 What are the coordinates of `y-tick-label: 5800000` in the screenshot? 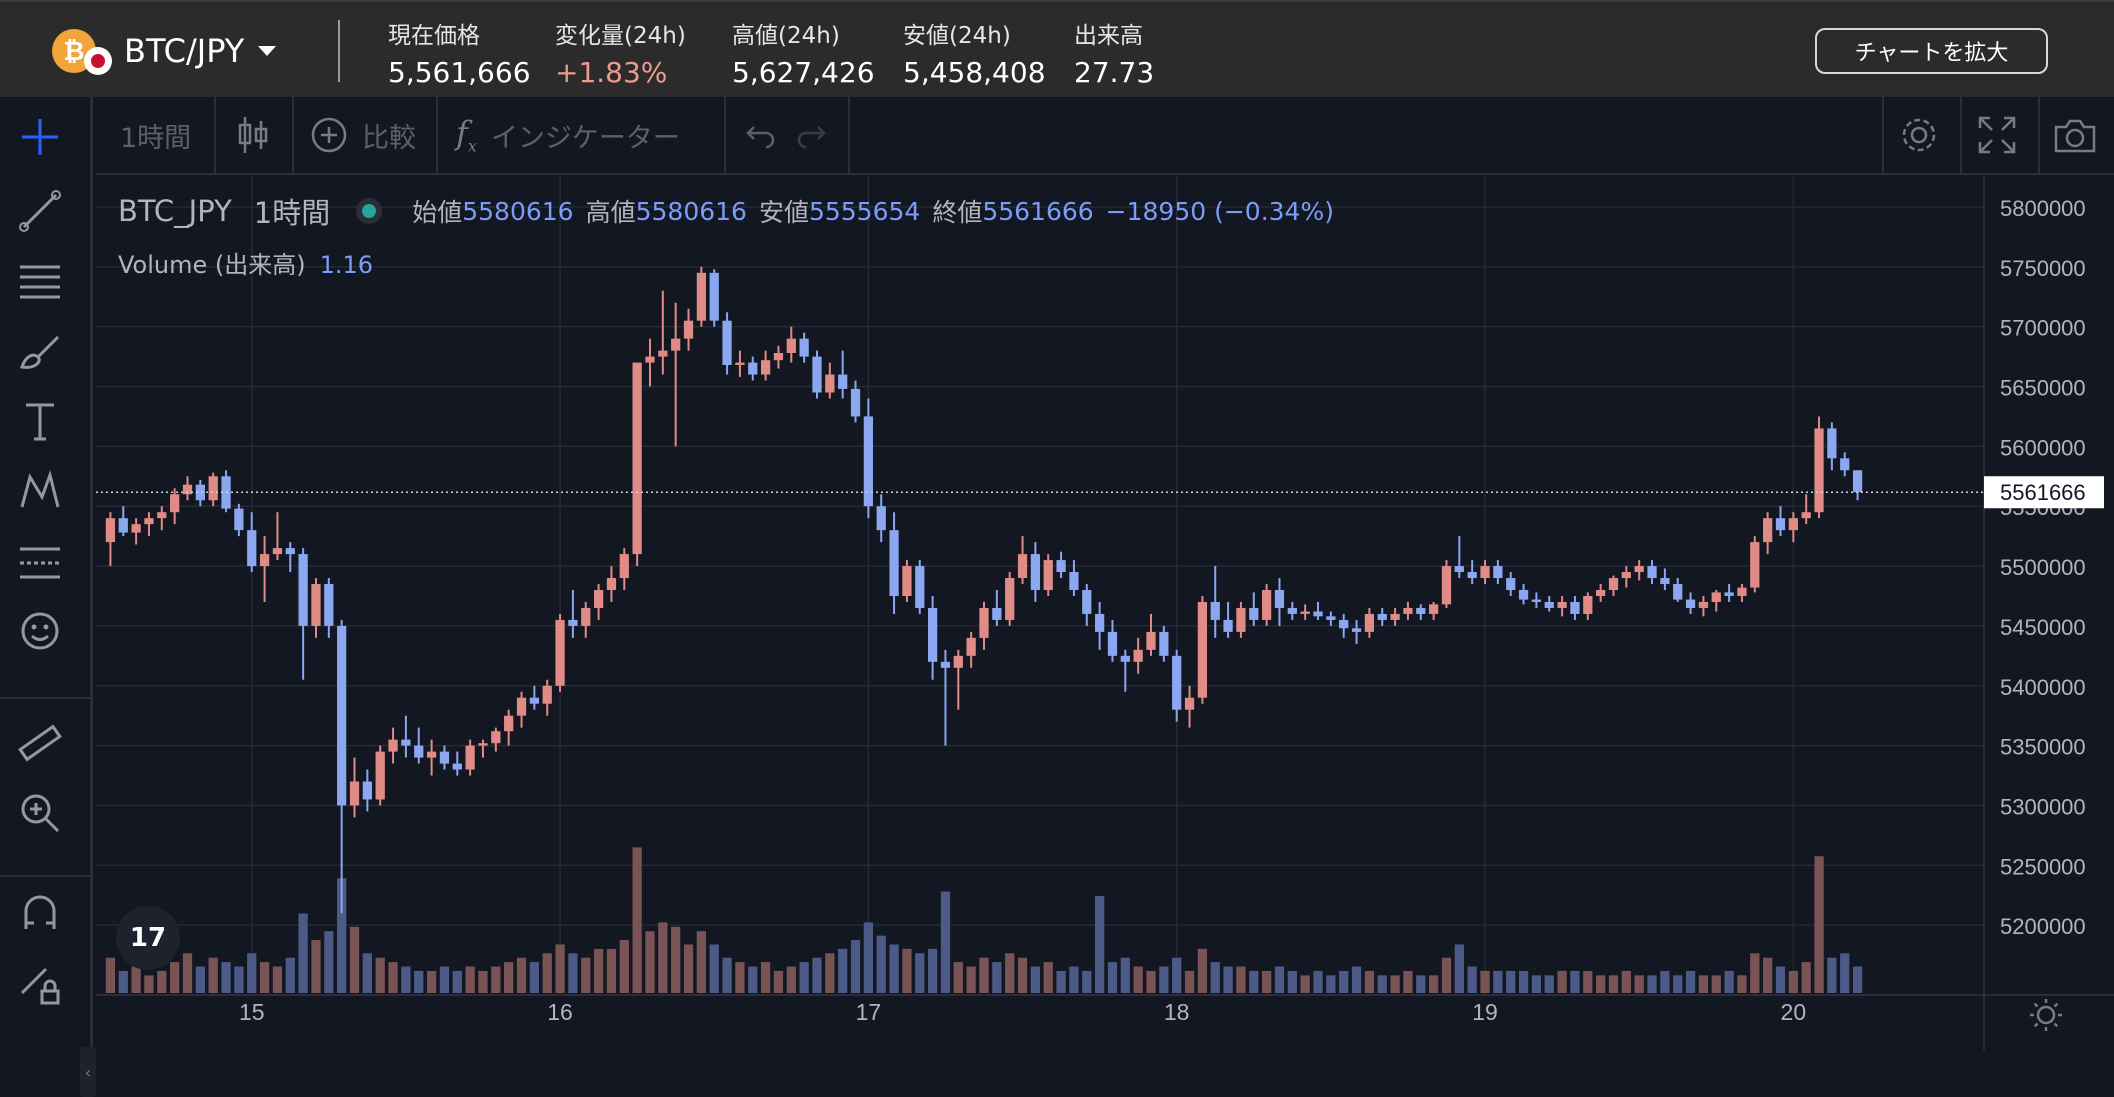 It's located at (2043, 208).